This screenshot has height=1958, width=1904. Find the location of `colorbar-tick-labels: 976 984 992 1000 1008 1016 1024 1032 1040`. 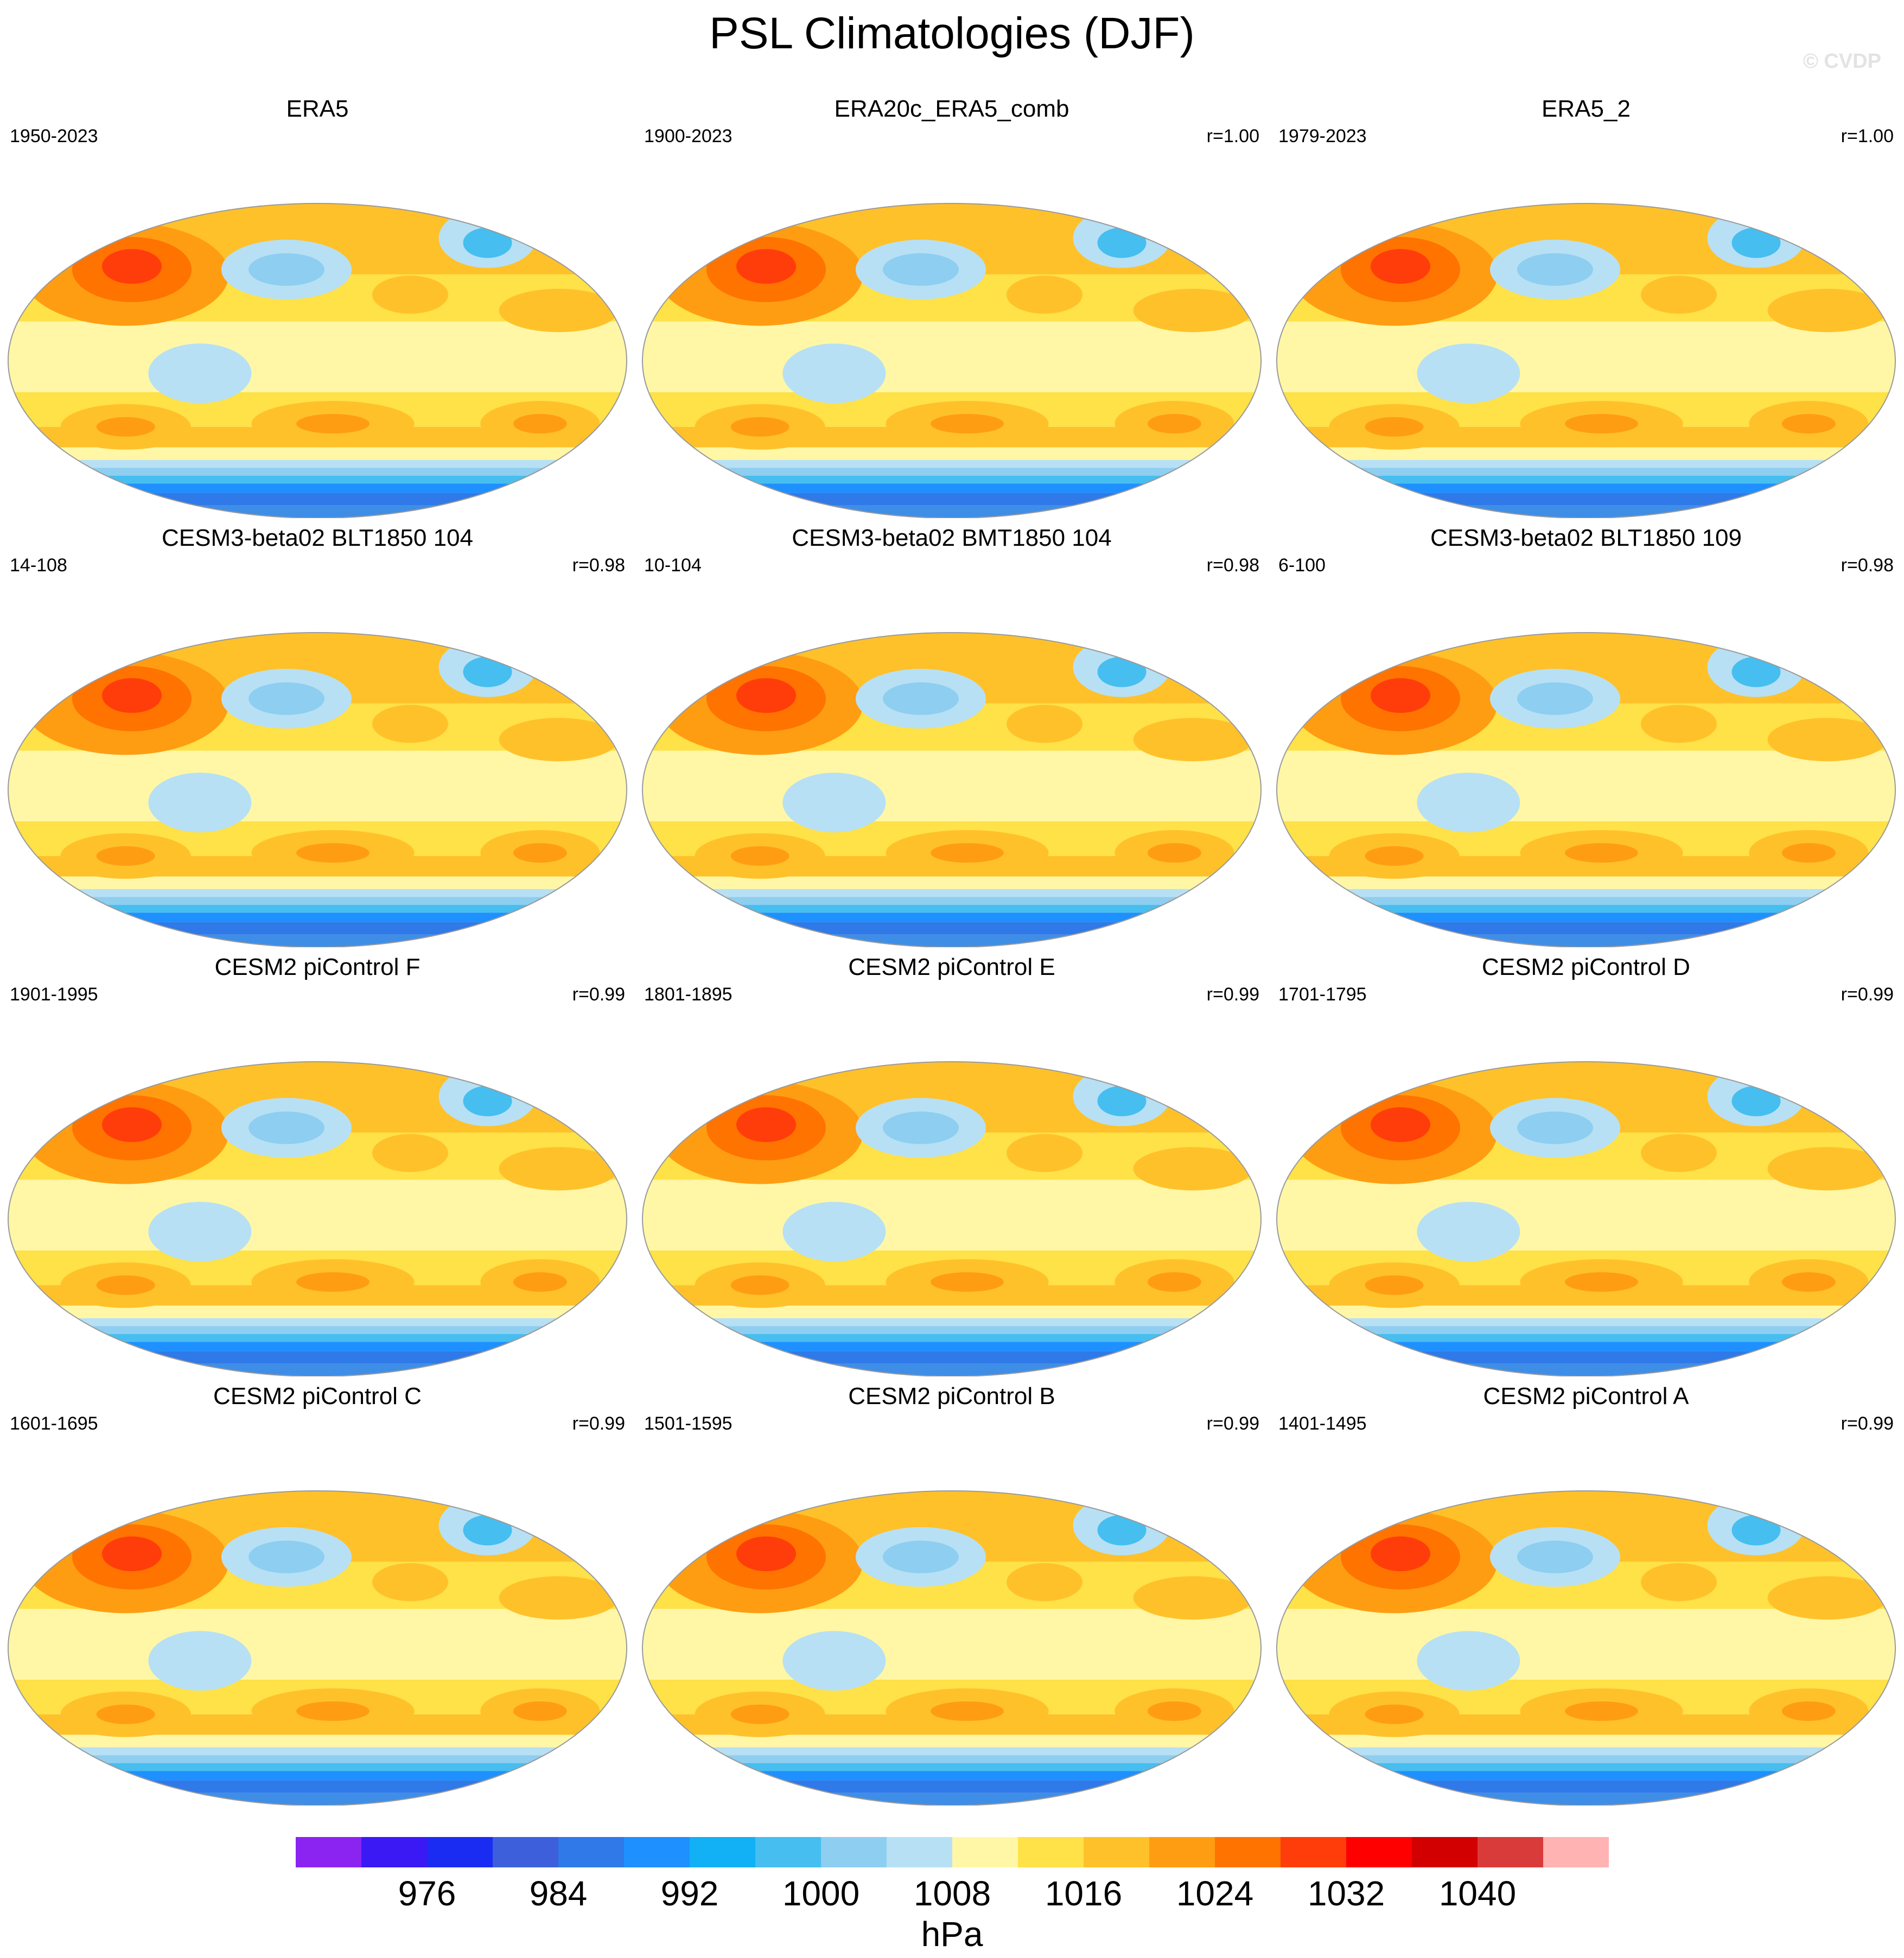

colorbar-tick-labels: 976 984 992 1000 1008 1016 1024 1032 1040 is located at coordinates (952, 1897).